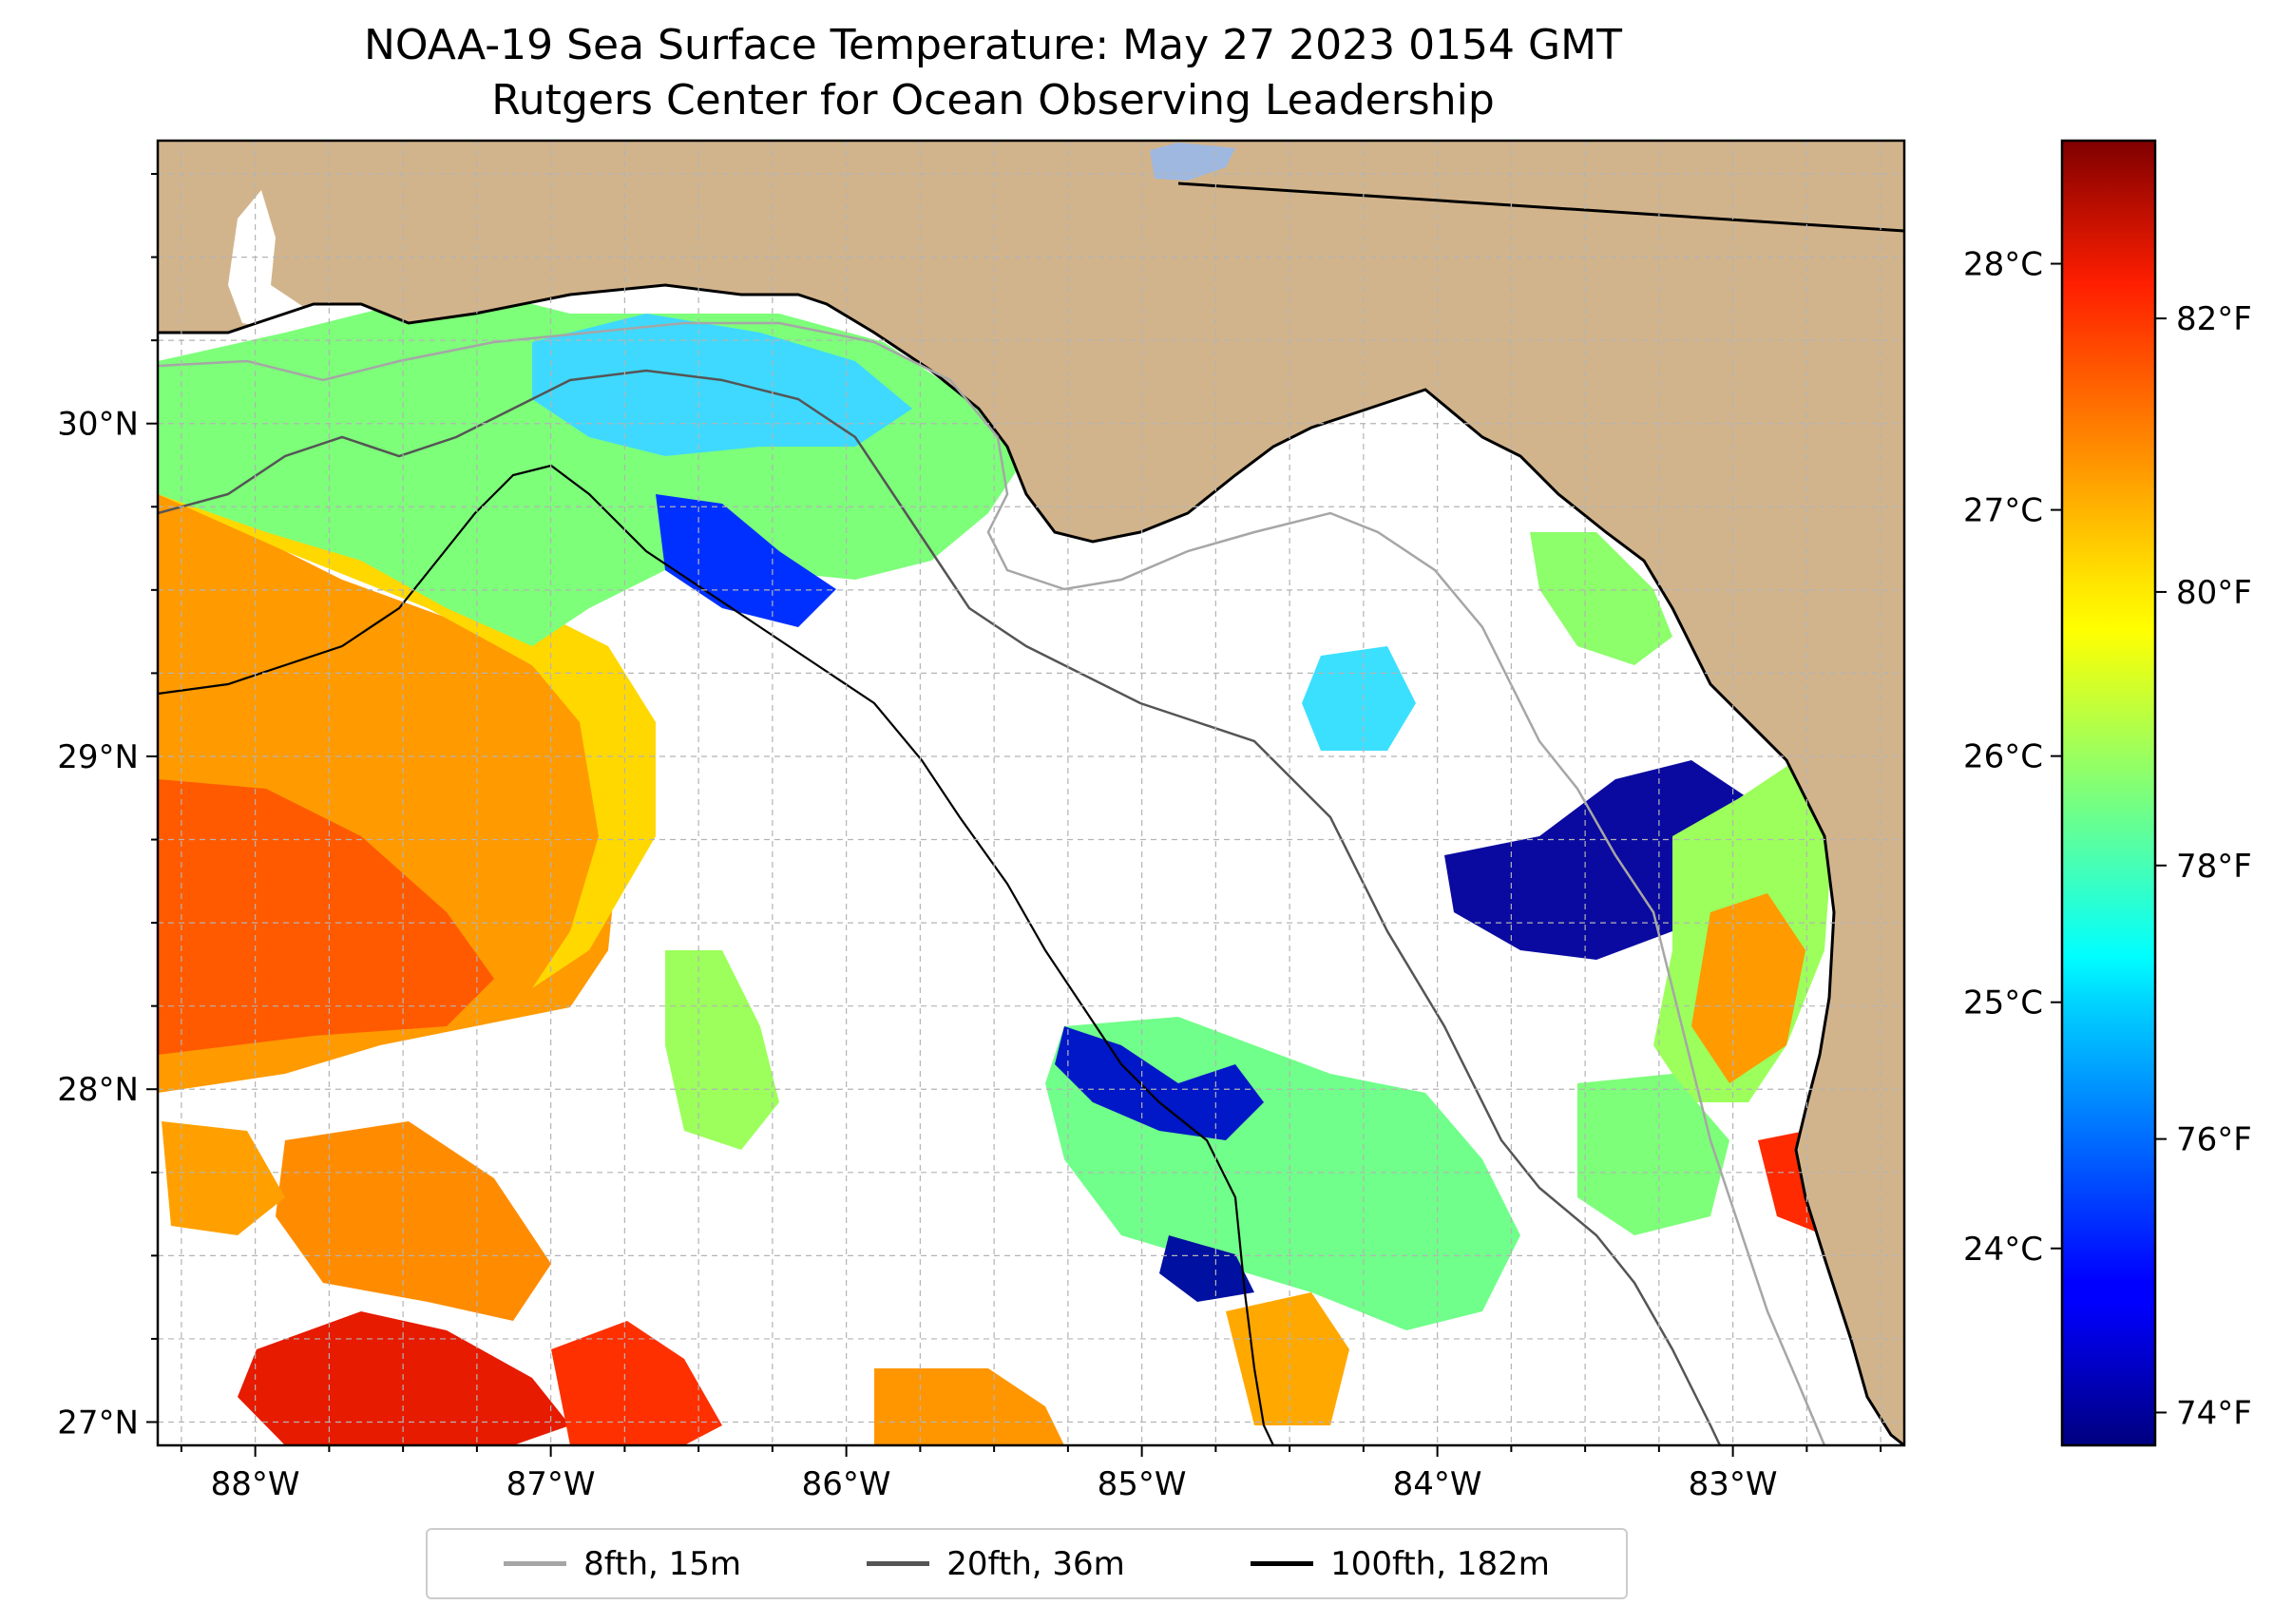 The width and height of the screenshot is (2292, 1624). What do you see at coordinates (2003, 1003) in the screenshot?
I see `celsius-tick-label: 25°C` at bounding box center [2003, 1003].